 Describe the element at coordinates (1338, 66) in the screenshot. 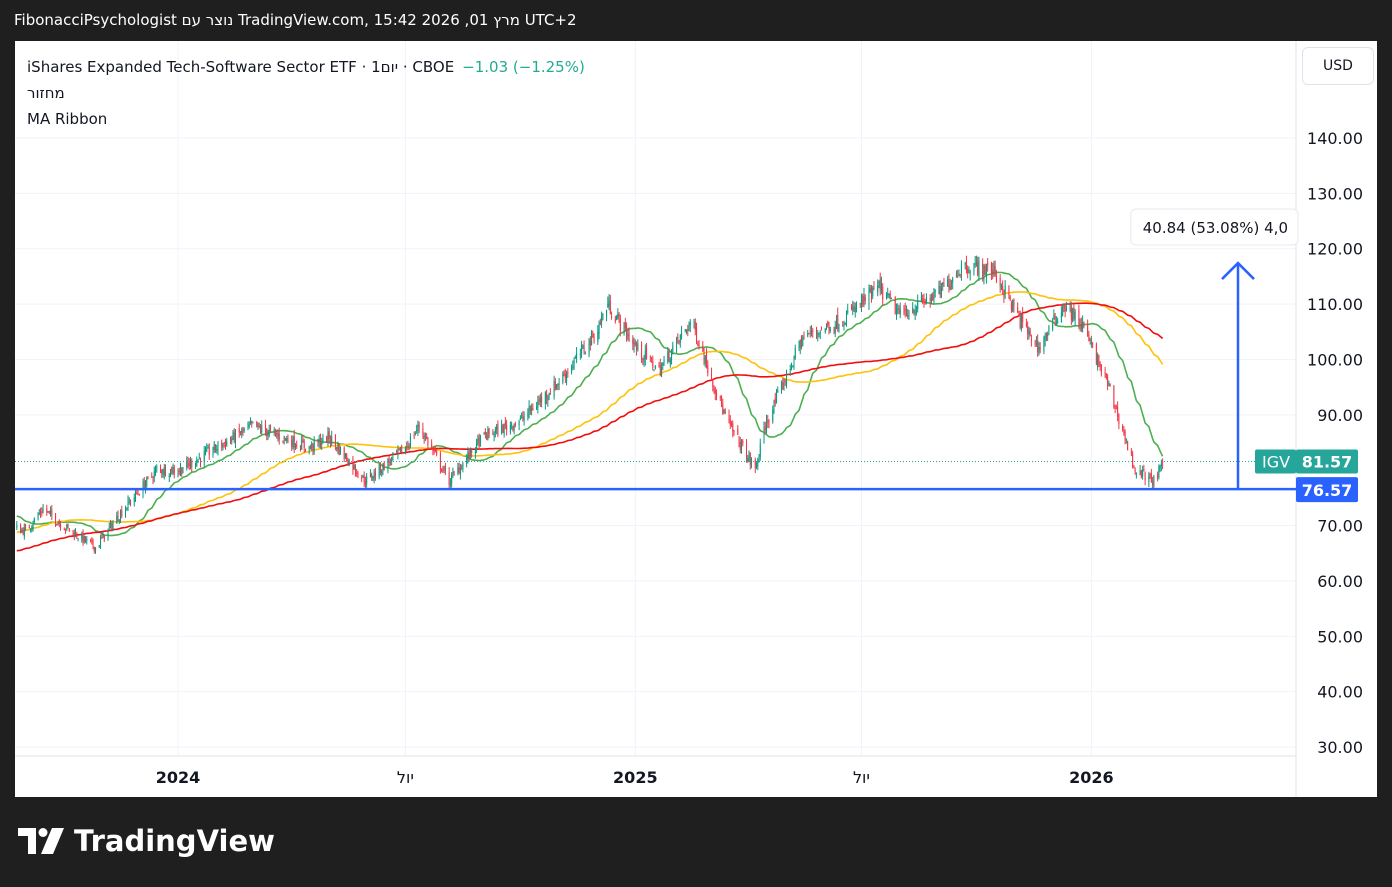

I see `currency-button: USD` at that location.